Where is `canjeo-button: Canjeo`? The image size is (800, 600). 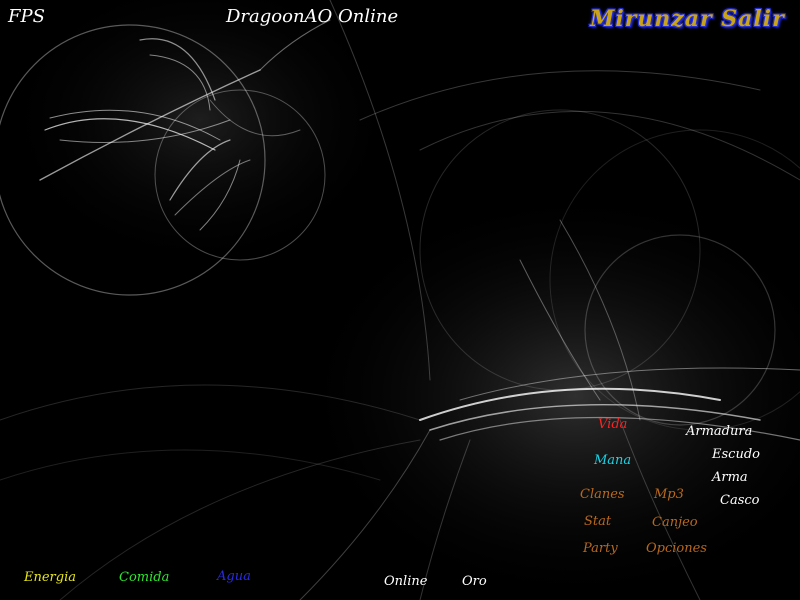 canjeo-button: Canjeo is located at coordinates (675, 522).